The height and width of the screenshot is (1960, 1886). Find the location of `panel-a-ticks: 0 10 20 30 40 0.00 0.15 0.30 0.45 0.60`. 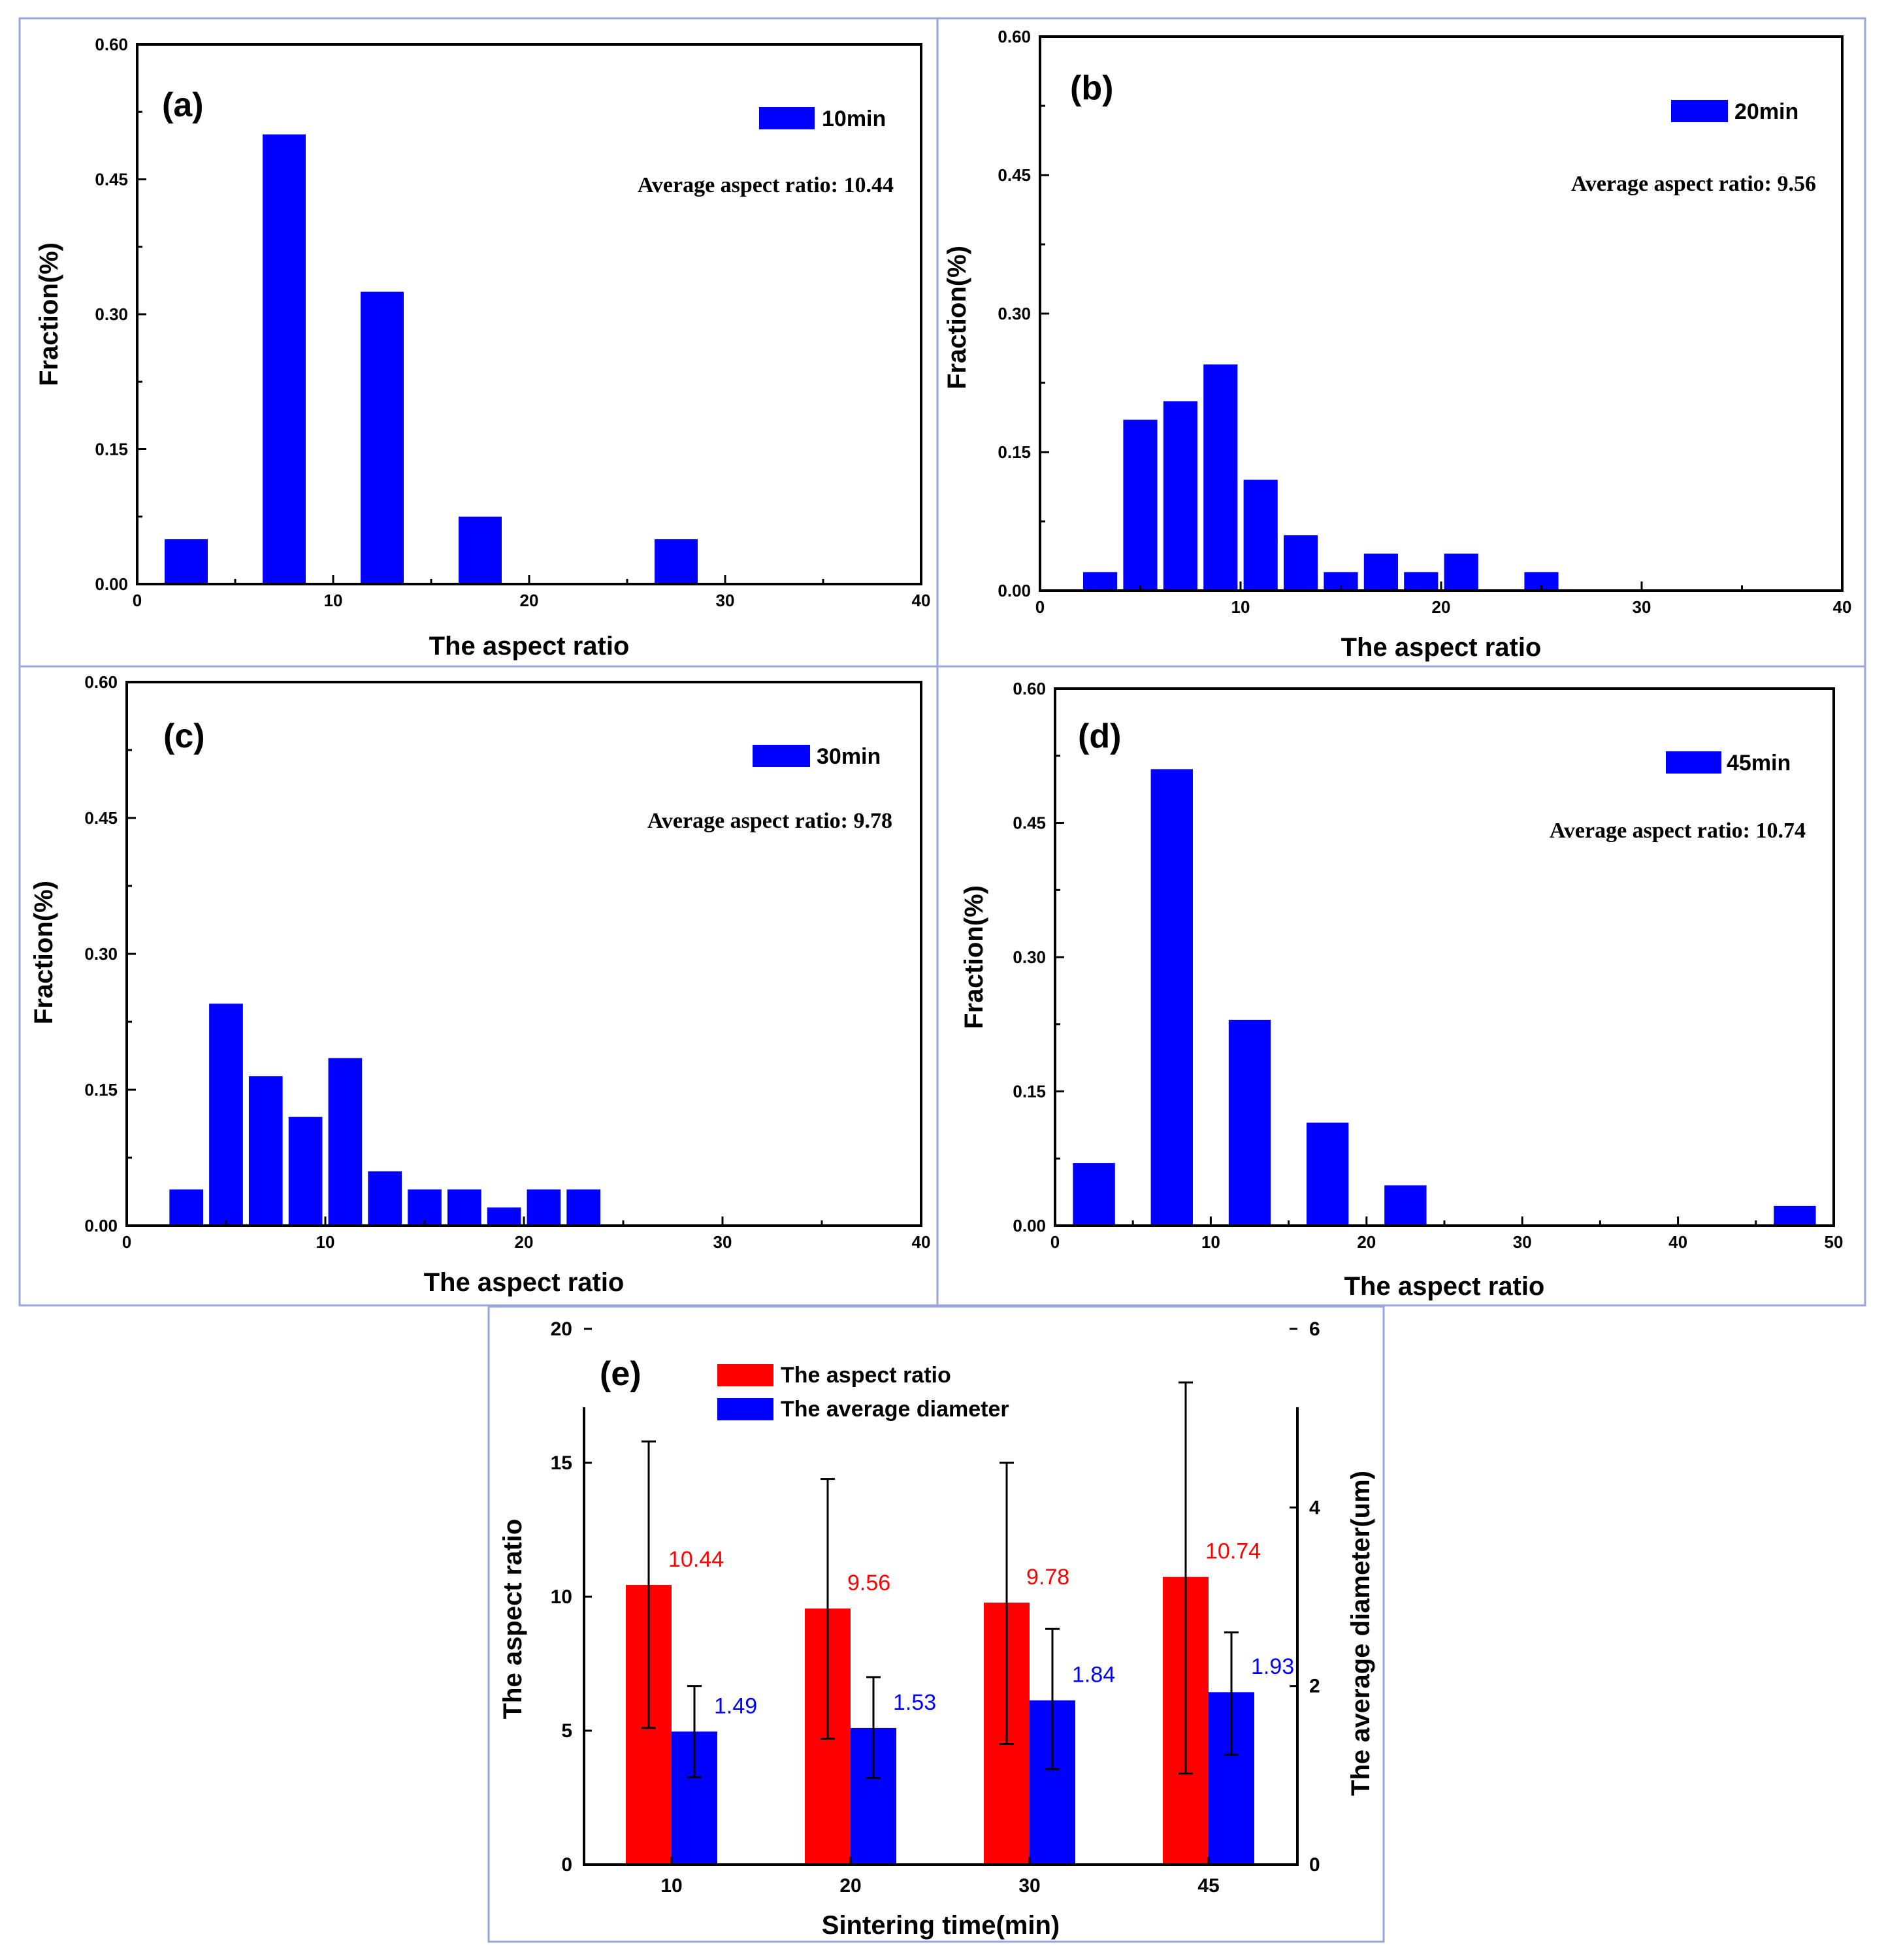

panel-a-ticks: 0 10 20 30 40 0.00 0.15 0.30 0.45 0.60 is located at coordinates (512, 322).